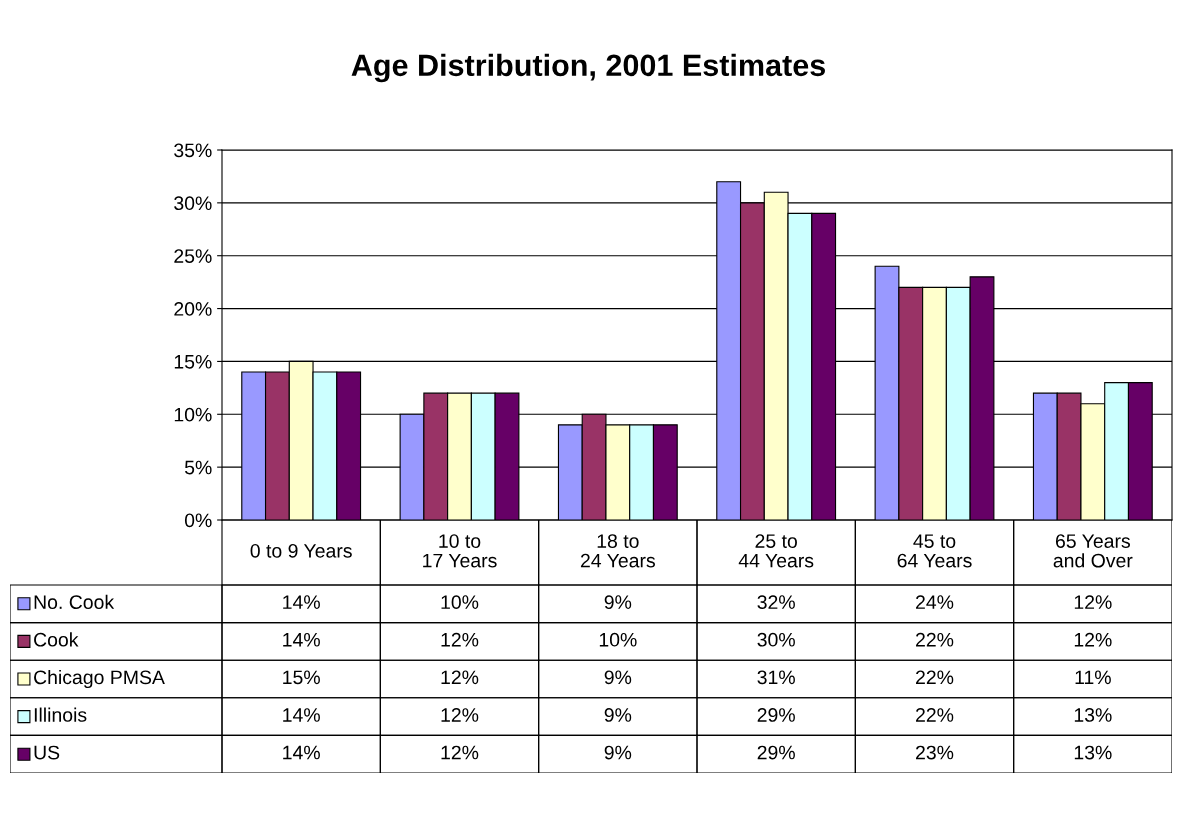 This screenshot has height=813, width=1177. Describe the element at coordinates (193, 203) in the screenshot. I see `y-tick-label: 30%` at that location.